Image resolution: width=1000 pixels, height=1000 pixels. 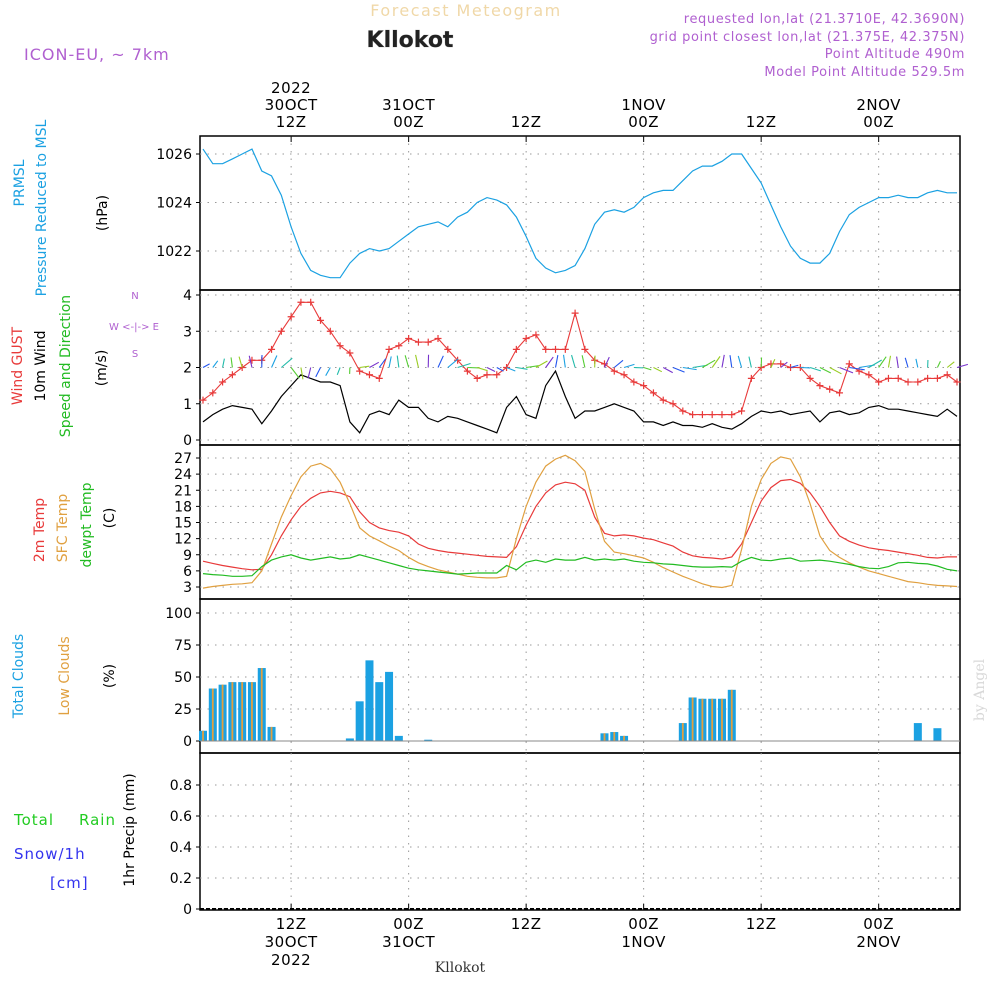 What do you see at coordinates (643, 942) in the screenshot?
I see `bottom-time-label: 1NOV` at bounding box center [643, 942].